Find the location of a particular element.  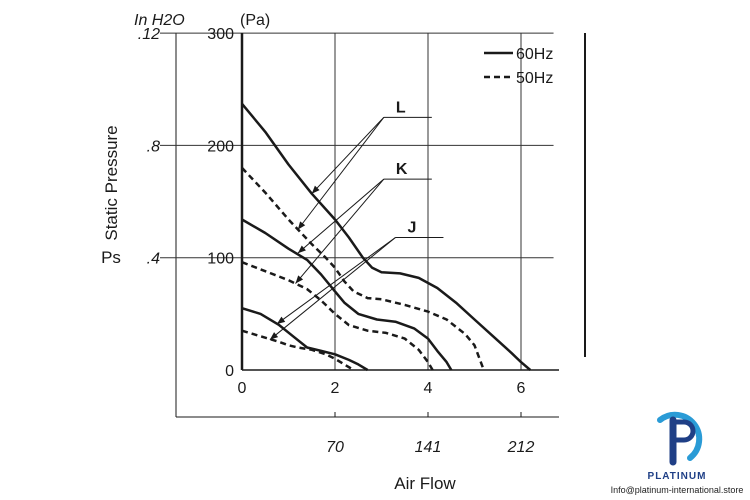

annotation-label-j: J is located at coordinates (411, 227).